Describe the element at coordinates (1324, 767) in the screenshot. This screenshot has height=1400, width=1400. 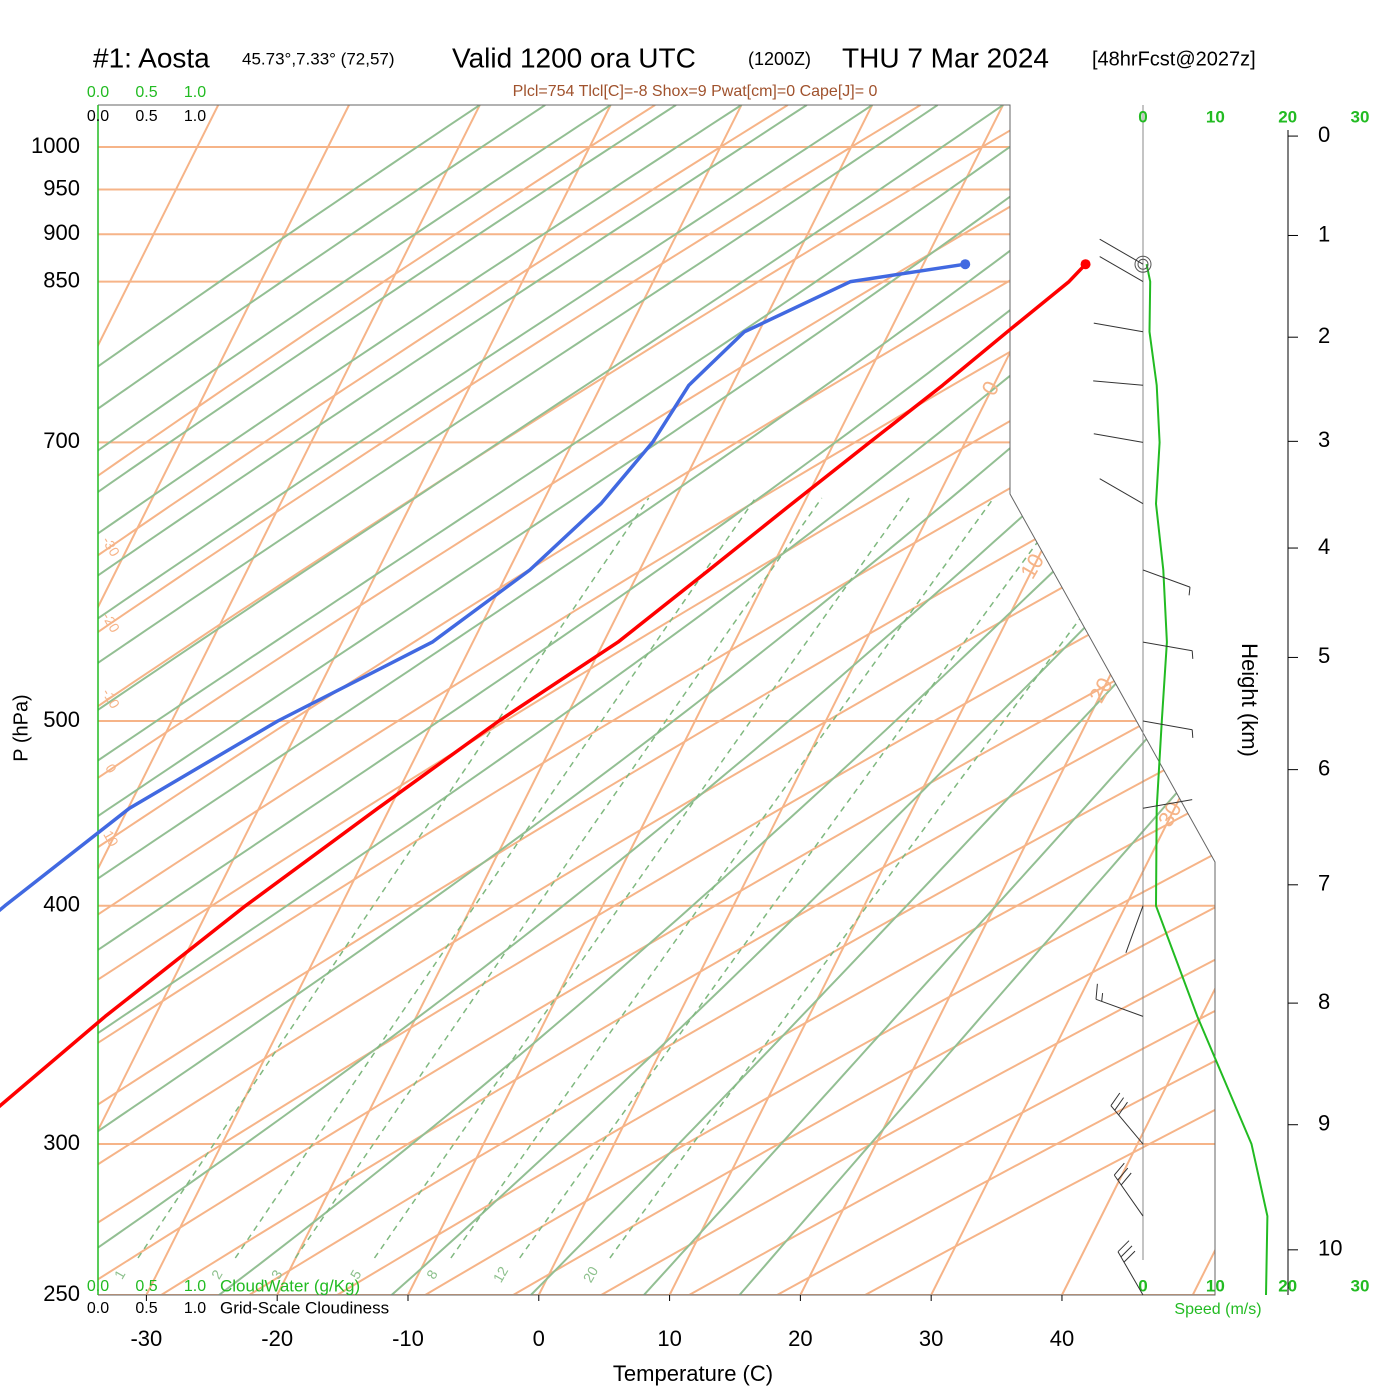
I see `height-tick-label: 6` at that location.